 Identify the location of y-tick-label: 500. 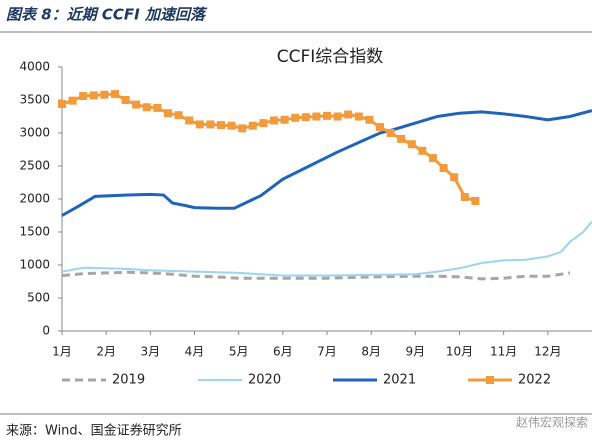
(38, 298).